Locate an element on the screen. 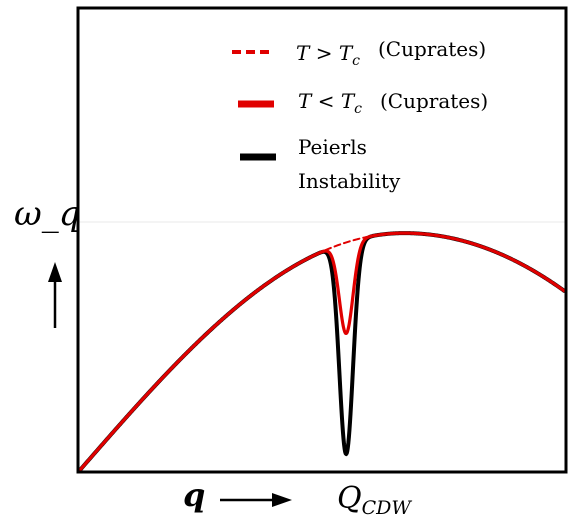 The image size is (573, 521). legend-label-above-tc: T > Tc is located at coordinates (328, 55).